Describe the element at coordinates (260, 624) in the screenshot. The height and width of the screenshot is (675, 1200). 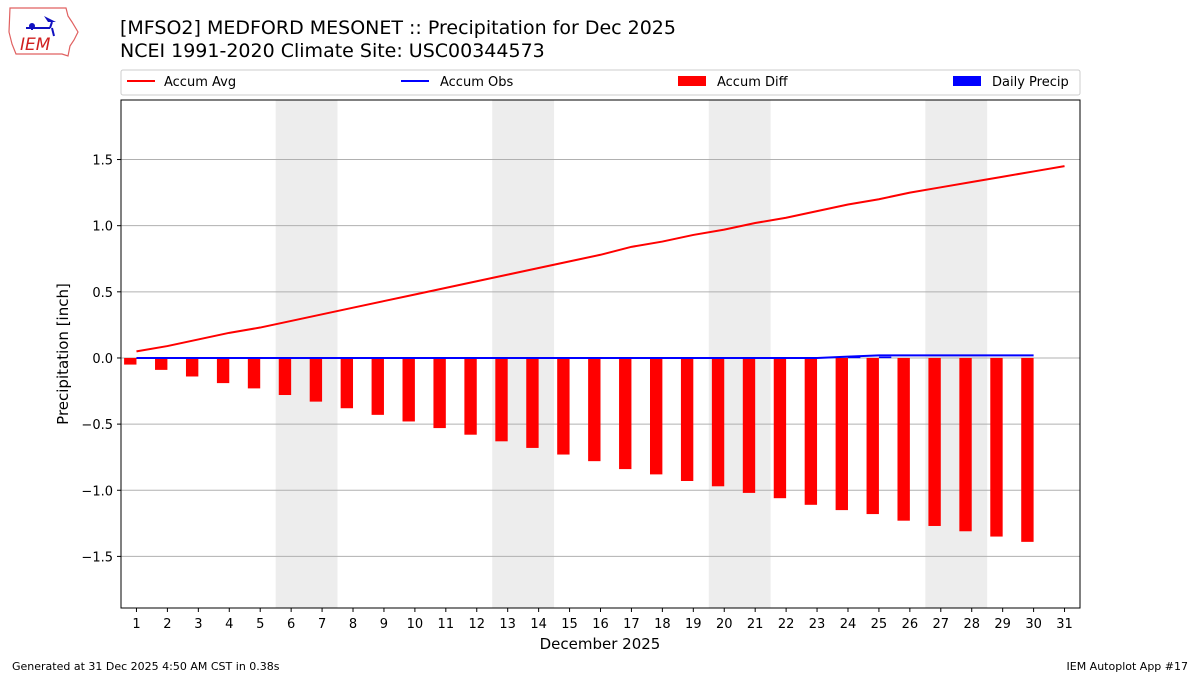
I see `x-tick-label: 5` at that location.